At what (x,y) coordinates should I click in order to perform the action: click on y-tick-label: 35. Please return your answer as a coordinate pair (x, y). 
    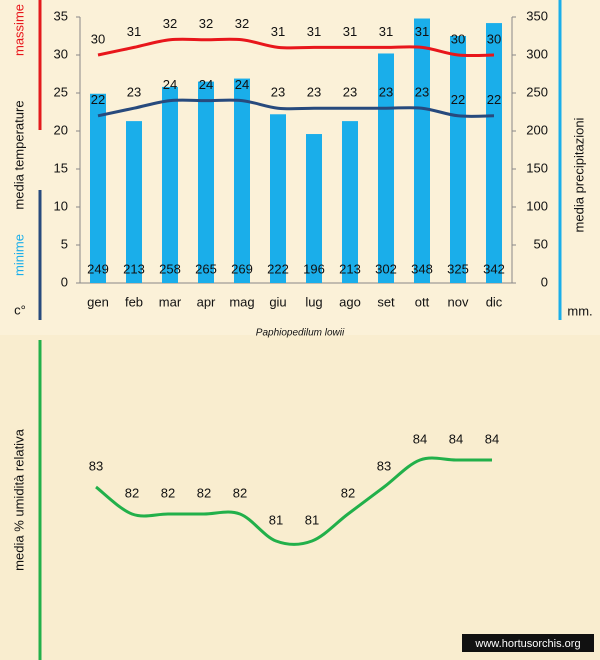
    Looking at the image, I should click on (61, 15).